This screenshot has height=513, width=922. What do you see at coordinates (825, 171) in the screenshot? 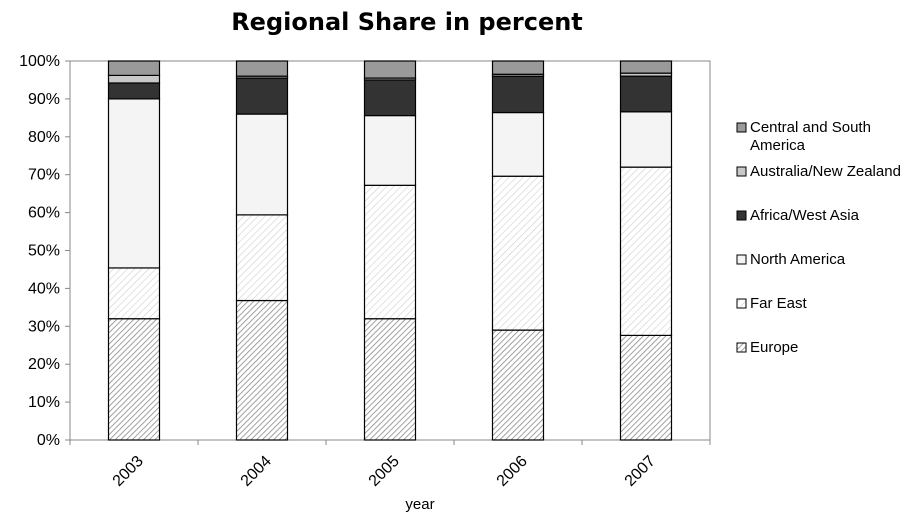
I see `legend-label: Australia/New Zealand` at bounding box center [825, 171].